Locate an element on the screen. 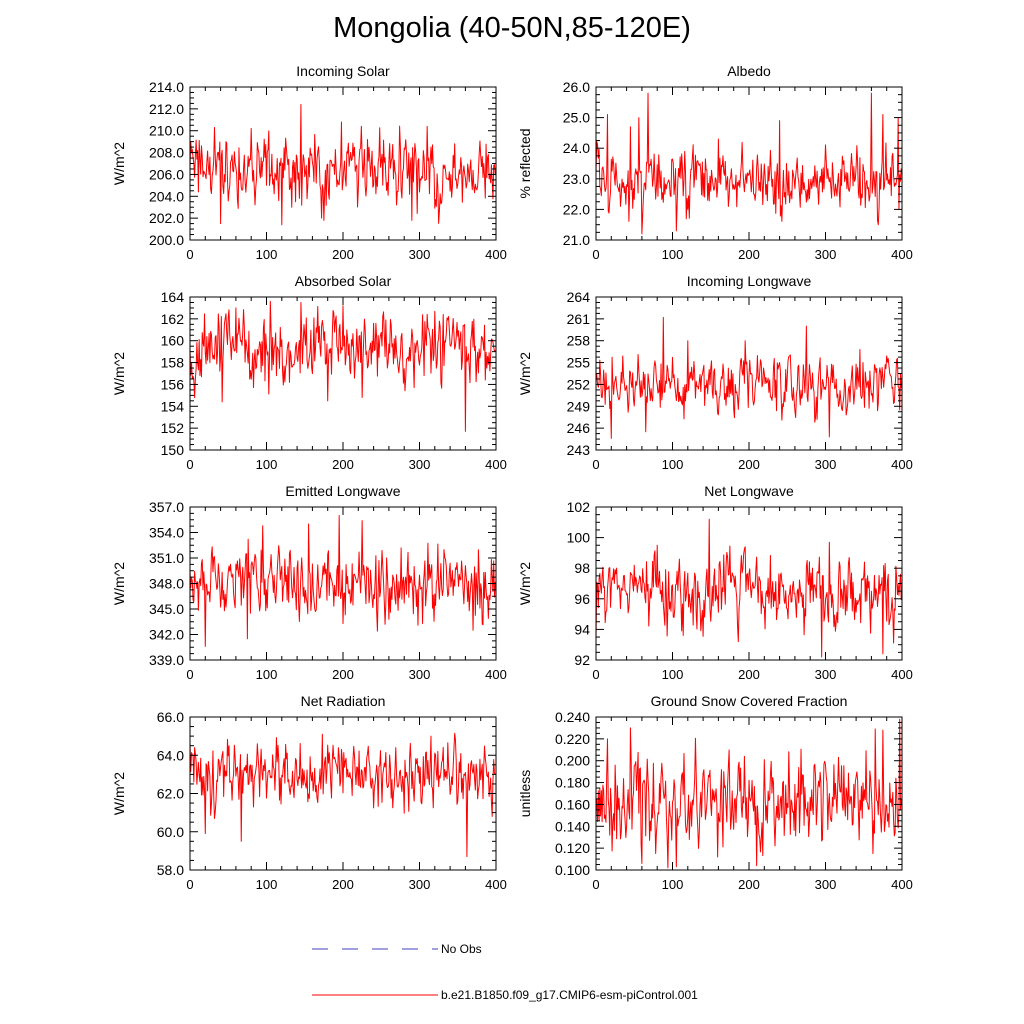 This screenshot has width=1024, height=1024. y-tick-label: 0.120 is located at coordinates (572, 848).